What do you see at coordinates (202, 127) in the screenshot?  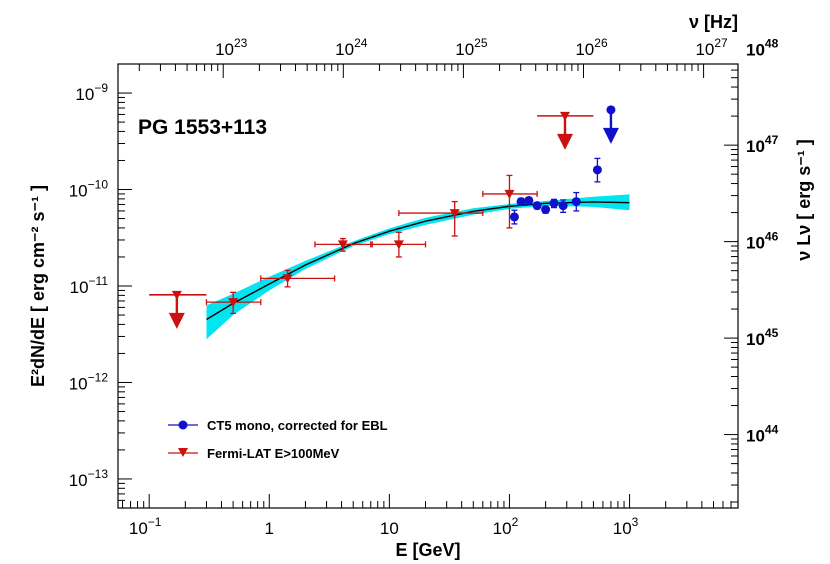 I see `plot-title: PG 1553+113` at bounding box center [202, 127].